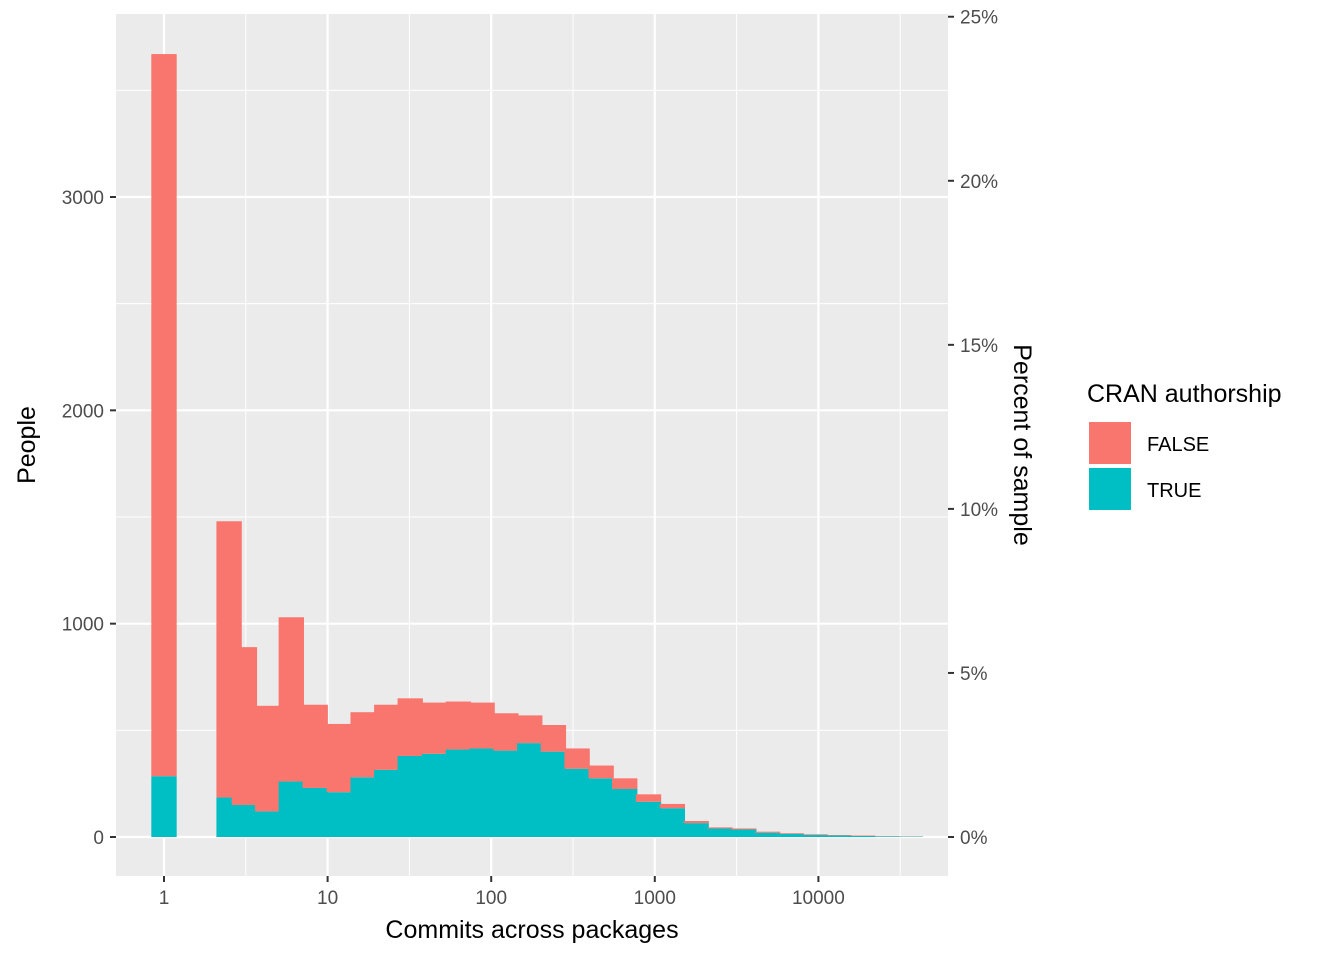  I want to click on x-axis: 1 10 100 1000 10000, so click(502, 892).